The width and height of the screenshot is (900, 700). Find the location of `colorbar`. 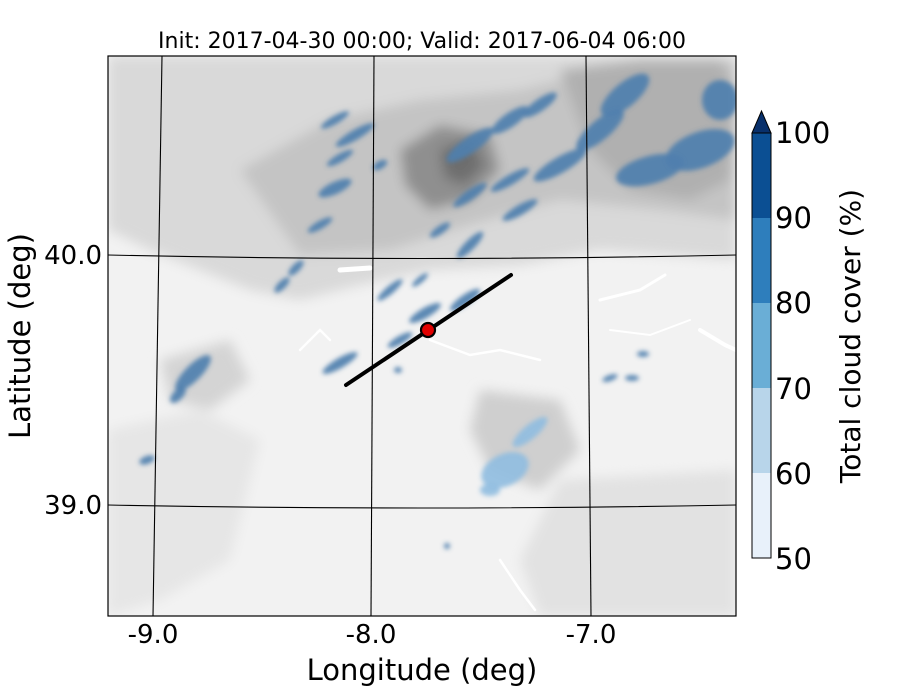

colorbar is located at coordinates (761, 334).